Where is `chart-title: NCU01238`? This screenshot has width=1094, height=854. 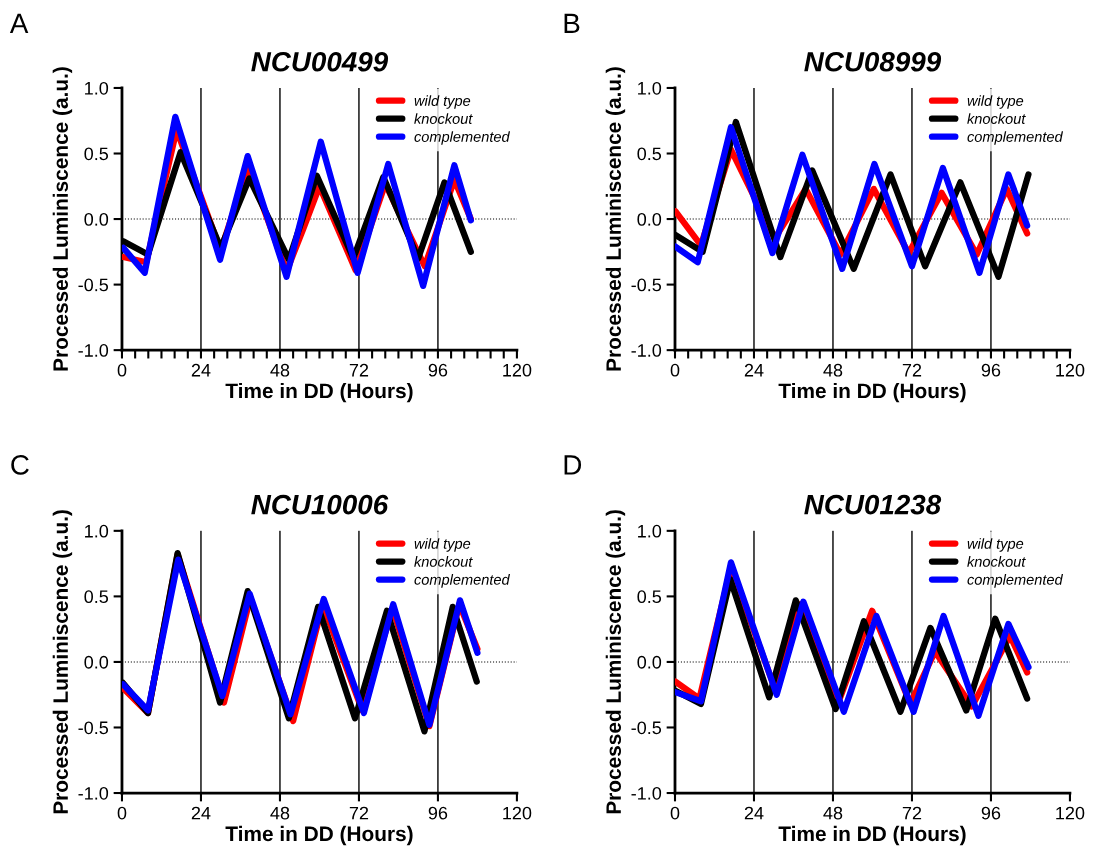
chart-title: NCU01238 is located at coordinates (873, 504).